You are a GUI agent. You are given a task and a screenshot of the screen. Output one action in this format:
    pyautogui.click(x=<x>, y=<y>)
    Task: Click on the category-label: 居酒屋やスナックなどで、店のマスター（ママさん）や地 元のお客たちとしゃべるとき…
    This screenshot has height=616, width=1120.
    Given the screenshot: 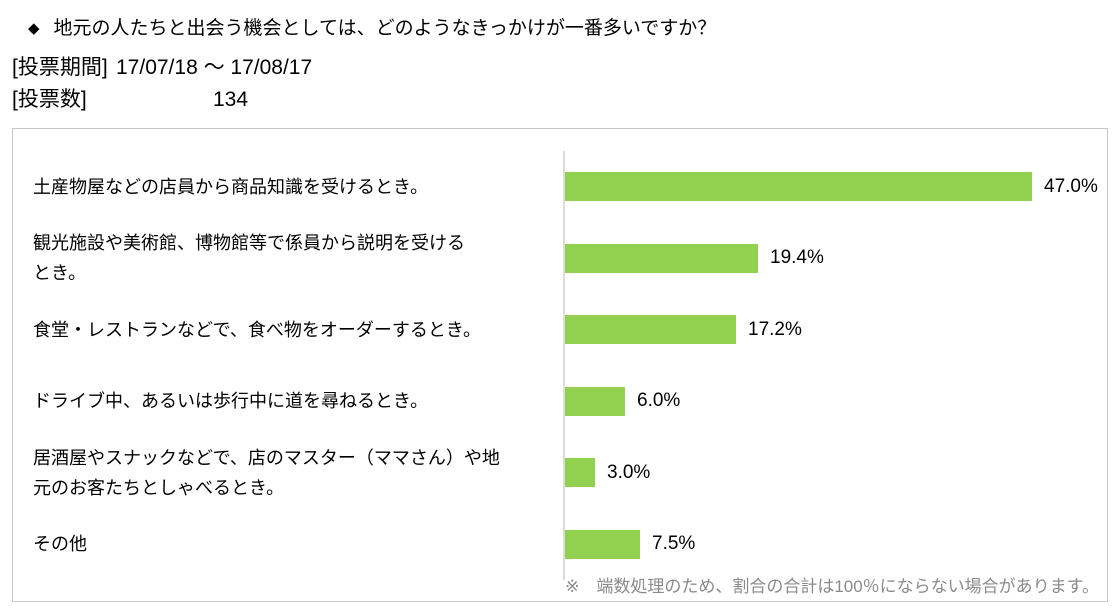 What is the action you would take?
    pyautogui.click(x=266, y=472)
    